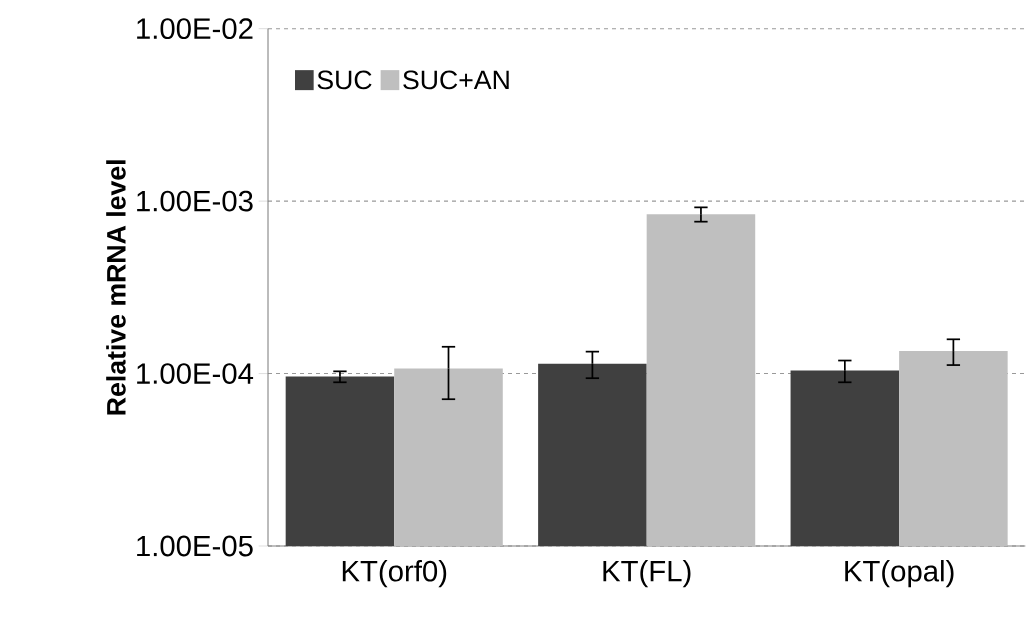  What do you see at coordinates (195, 201) in the screenshot?
I see `y-tick-label: 1.00E-03` at bounding box center [195, 201].